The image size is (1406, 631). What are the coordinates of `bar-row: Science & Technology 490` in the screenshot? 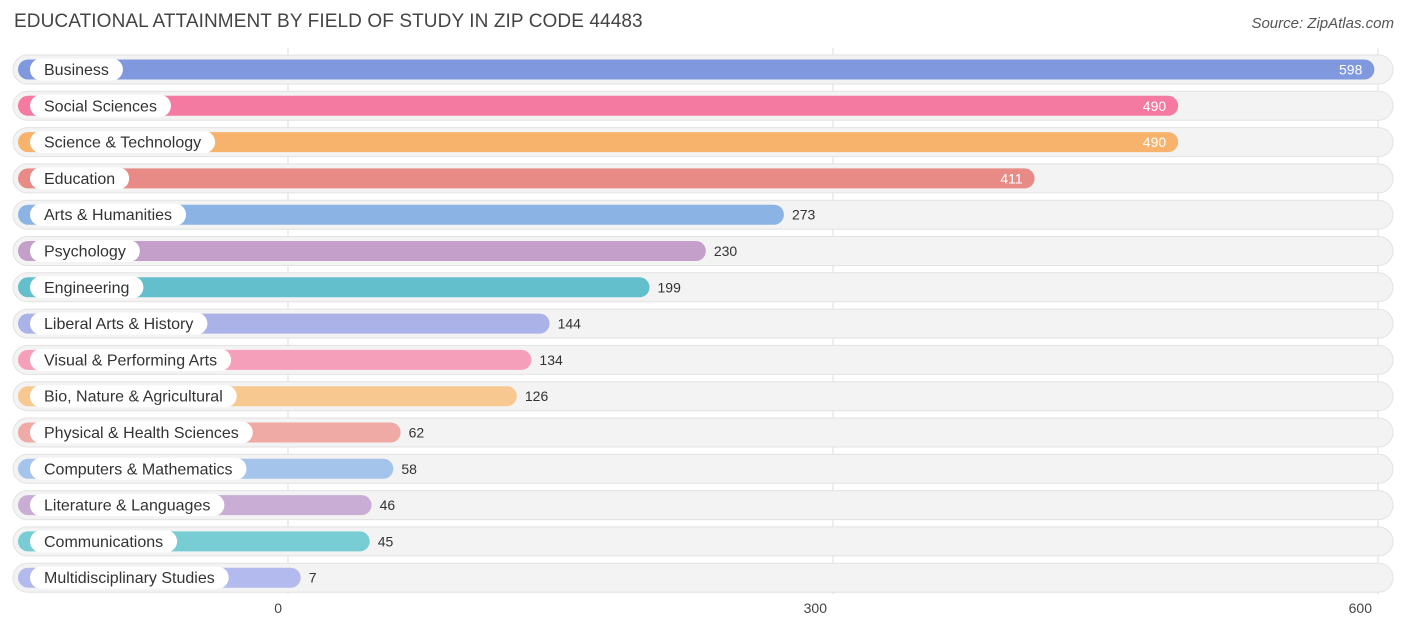 It's located at (703, 142).